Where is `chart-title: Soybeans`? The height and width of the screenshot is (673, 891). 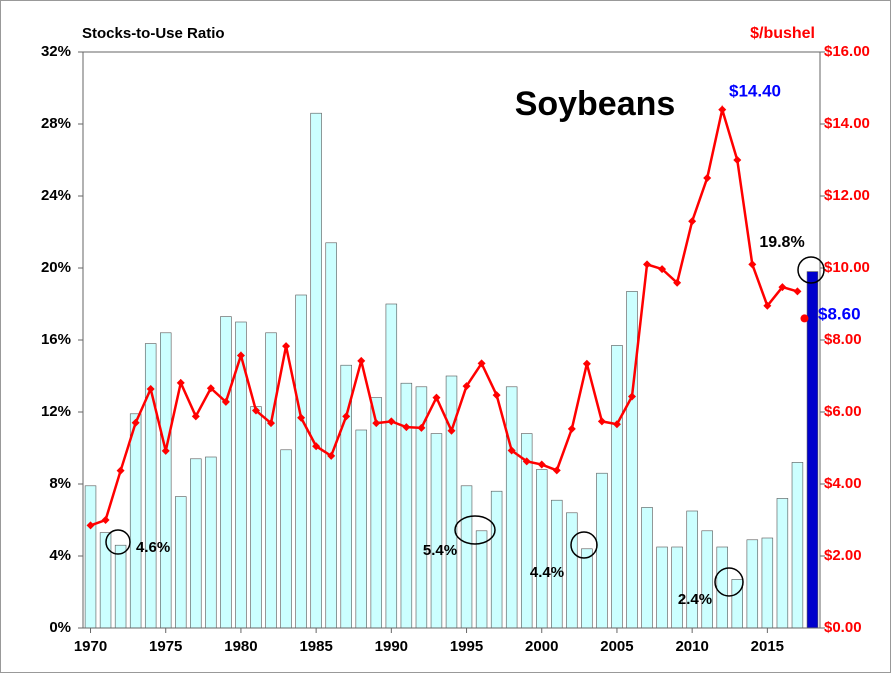 chart-title: Soybeans is located at coordinates (595, 104).